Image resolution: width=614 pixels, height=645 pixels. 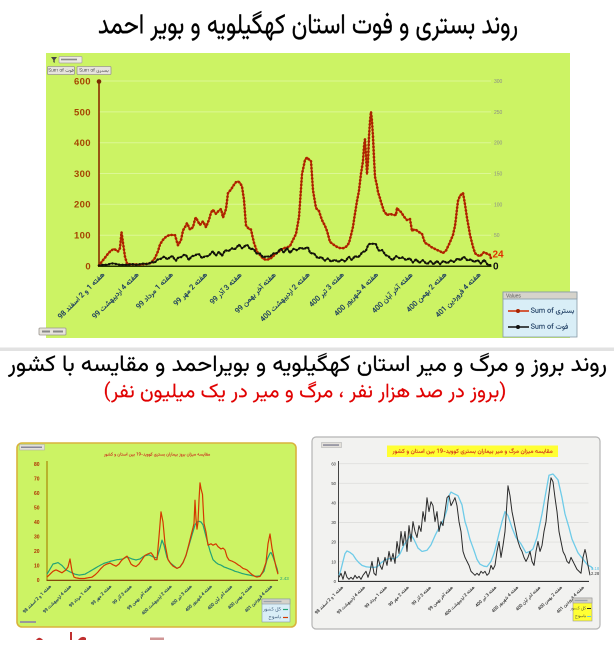 What do you see at coordinates (499, 255) in the screenshot?
I see `svg-text: 24` at bounding box center [499, 255].